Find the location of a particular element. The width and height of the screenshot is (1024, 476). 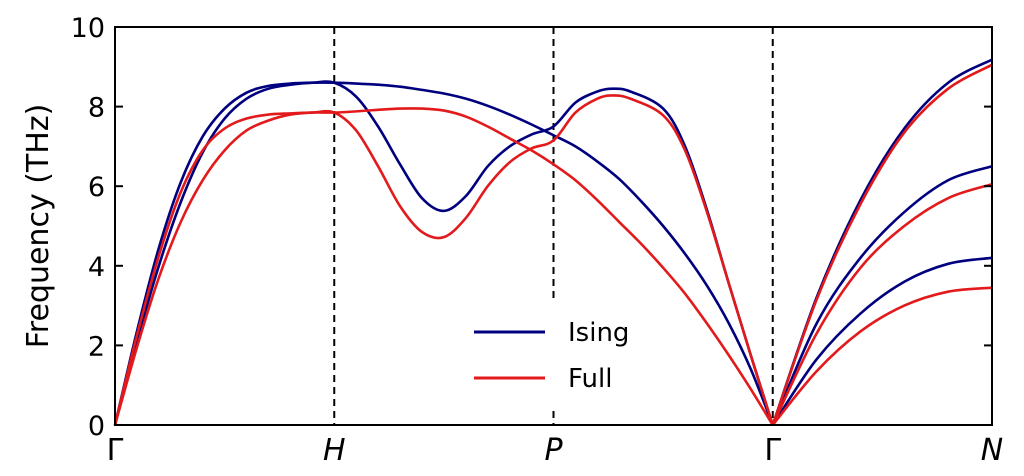

y-tick-label-2: 2 is located at coordinates (96, 346).